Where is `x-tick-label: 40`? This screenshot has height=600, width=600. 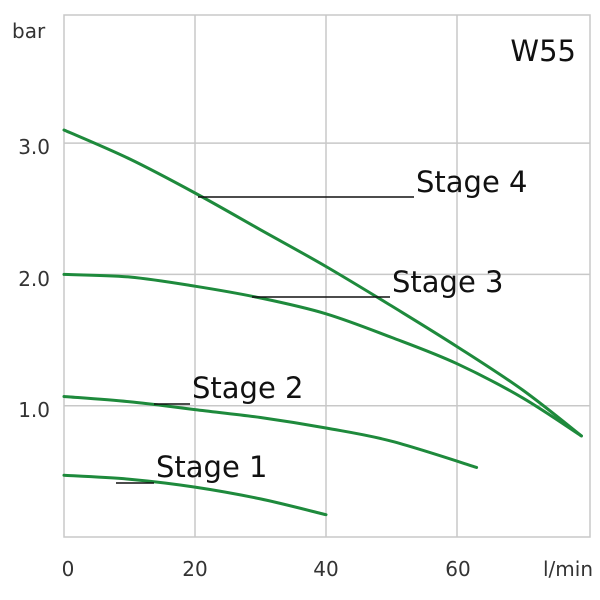 x-tick-label: 40 is located at coordinates (325, 569).